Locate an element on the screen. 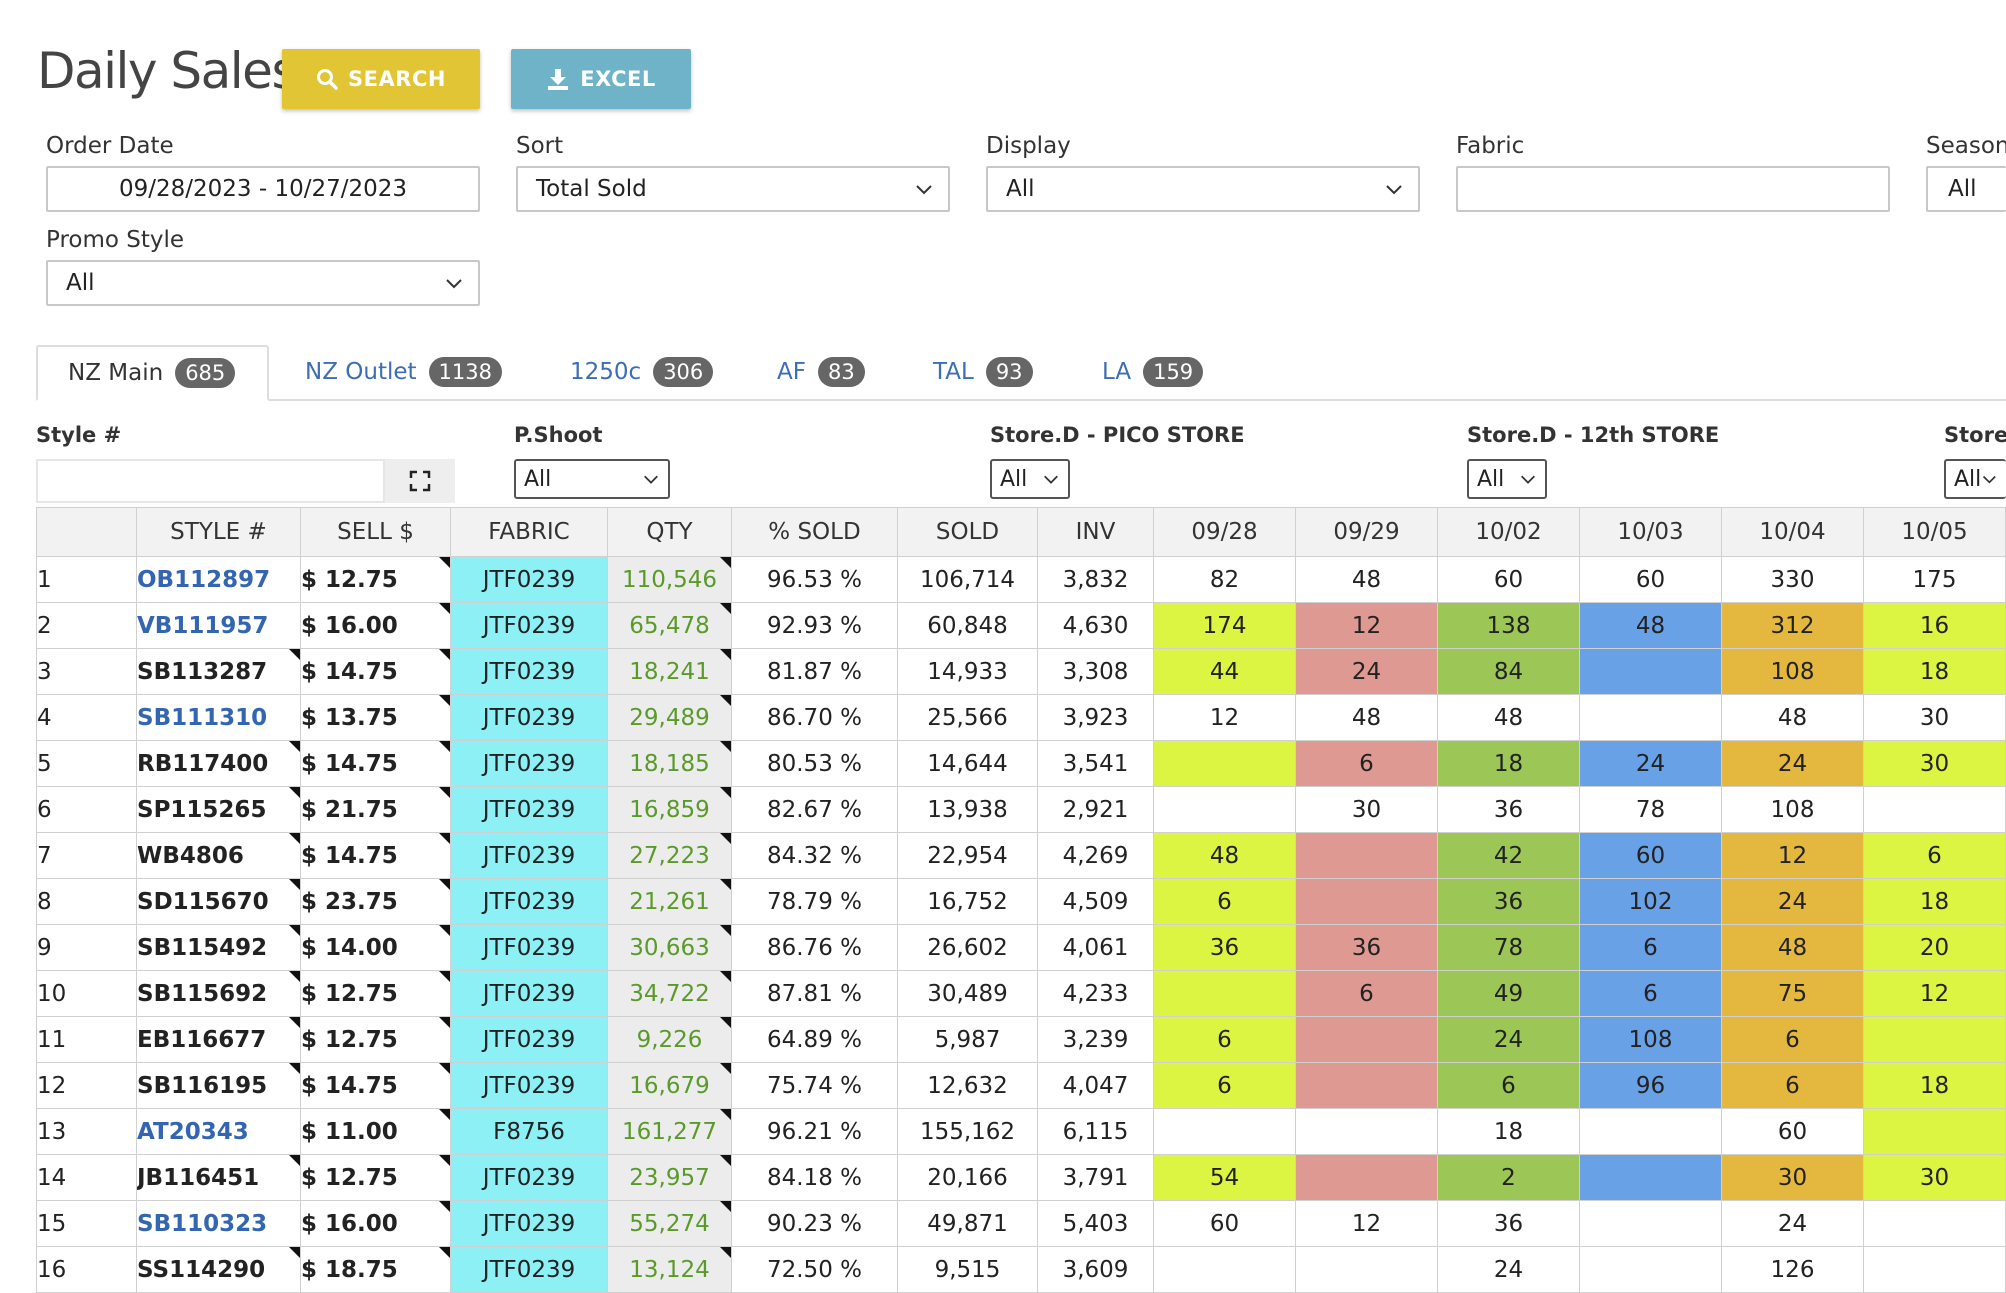  expand-button is located at coordinates (420, 481).